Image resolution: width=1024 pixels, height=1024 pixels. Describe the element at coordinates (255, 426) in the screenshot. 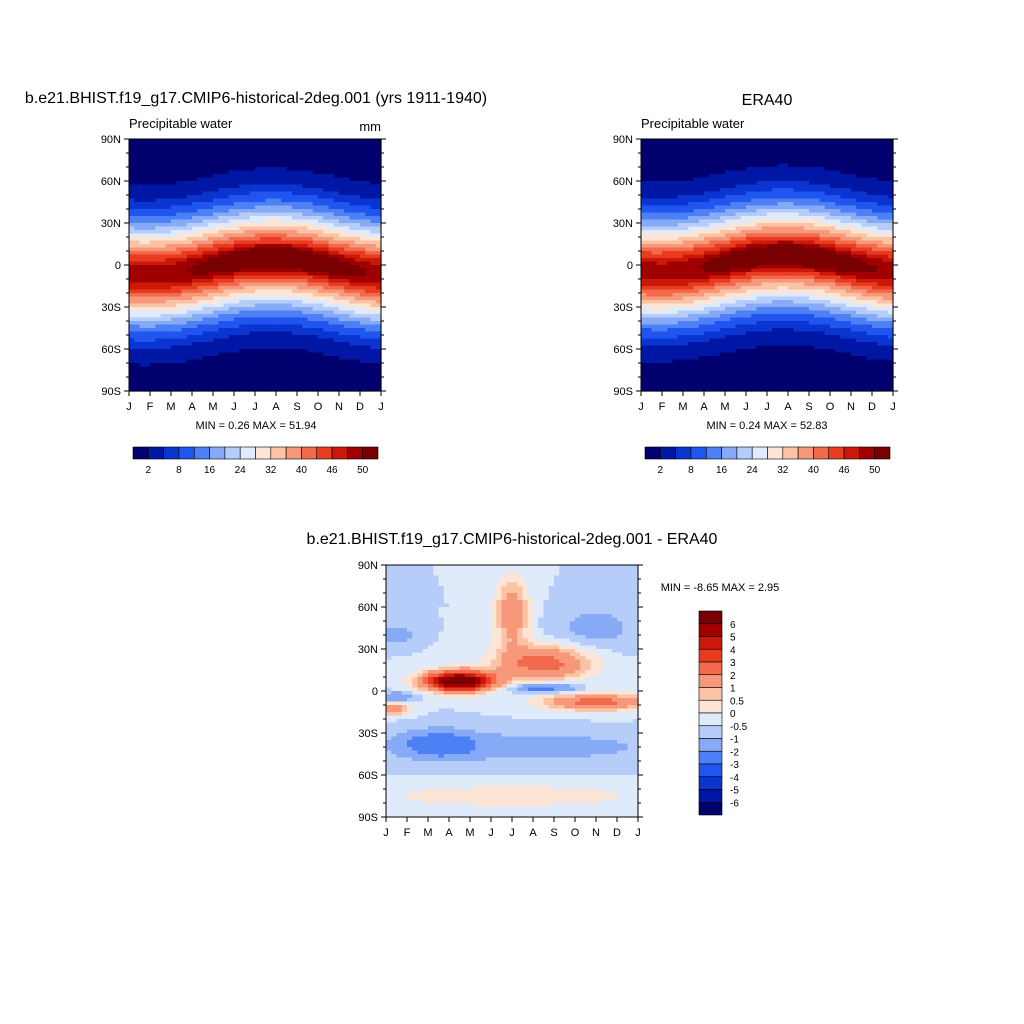

I see `min-max-stats: MIN = 0.26 MAX = 51.94` at that location.